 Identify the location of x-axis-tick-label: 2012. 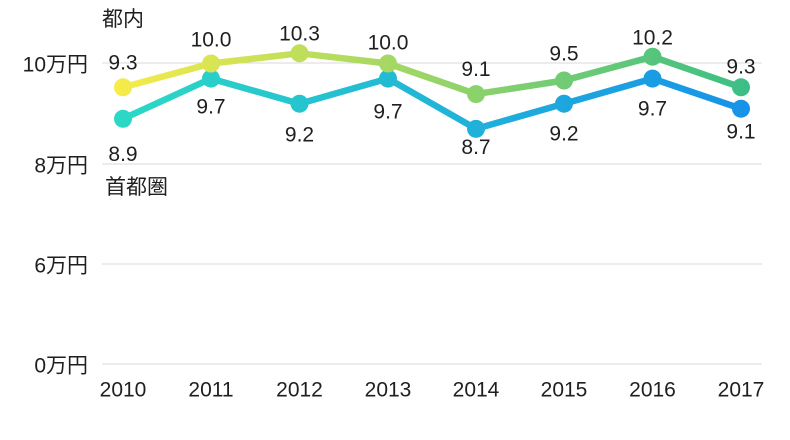
(299, 390).